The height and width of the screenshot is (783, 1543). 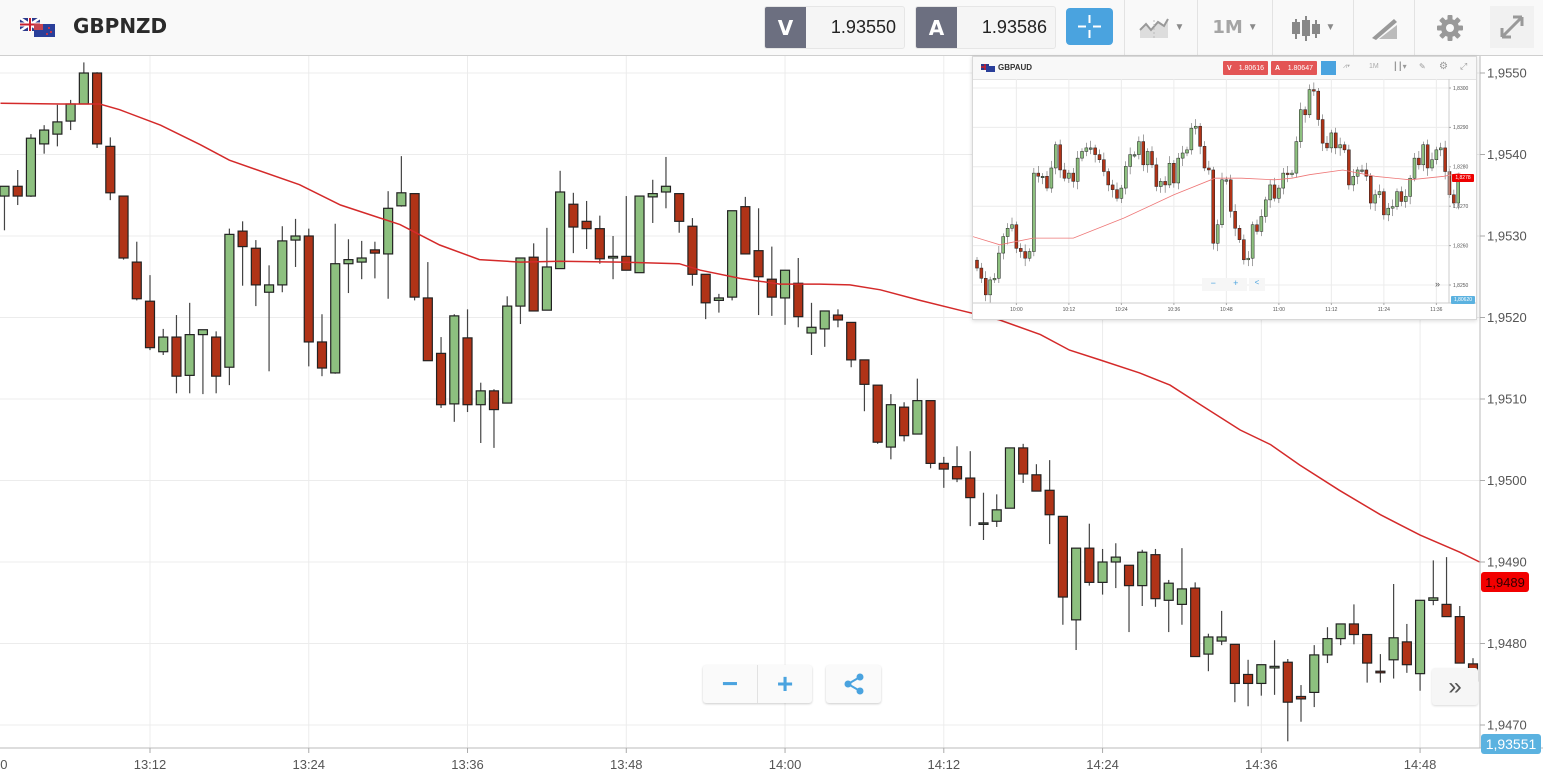 What do you see at coordinates (1234, 27) in the screenshot?
I see `timeframe-selector: 1M ▼` at bounding box center [1234, 27].